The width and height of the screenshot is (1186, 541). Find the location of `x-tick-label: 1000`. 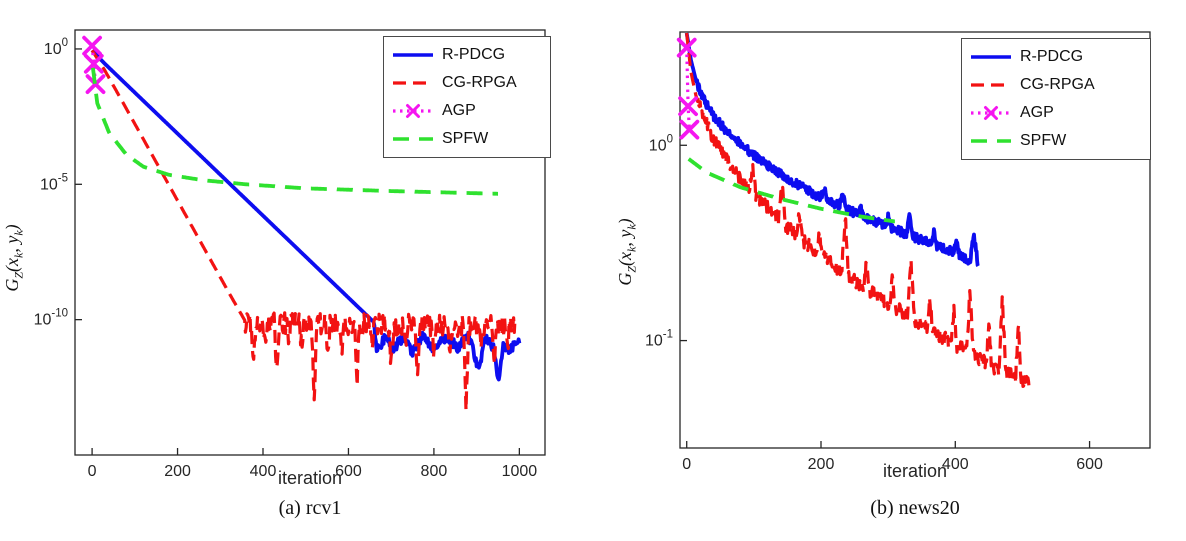

x-tick-label: 1000 is located at coordinates (520, 471).